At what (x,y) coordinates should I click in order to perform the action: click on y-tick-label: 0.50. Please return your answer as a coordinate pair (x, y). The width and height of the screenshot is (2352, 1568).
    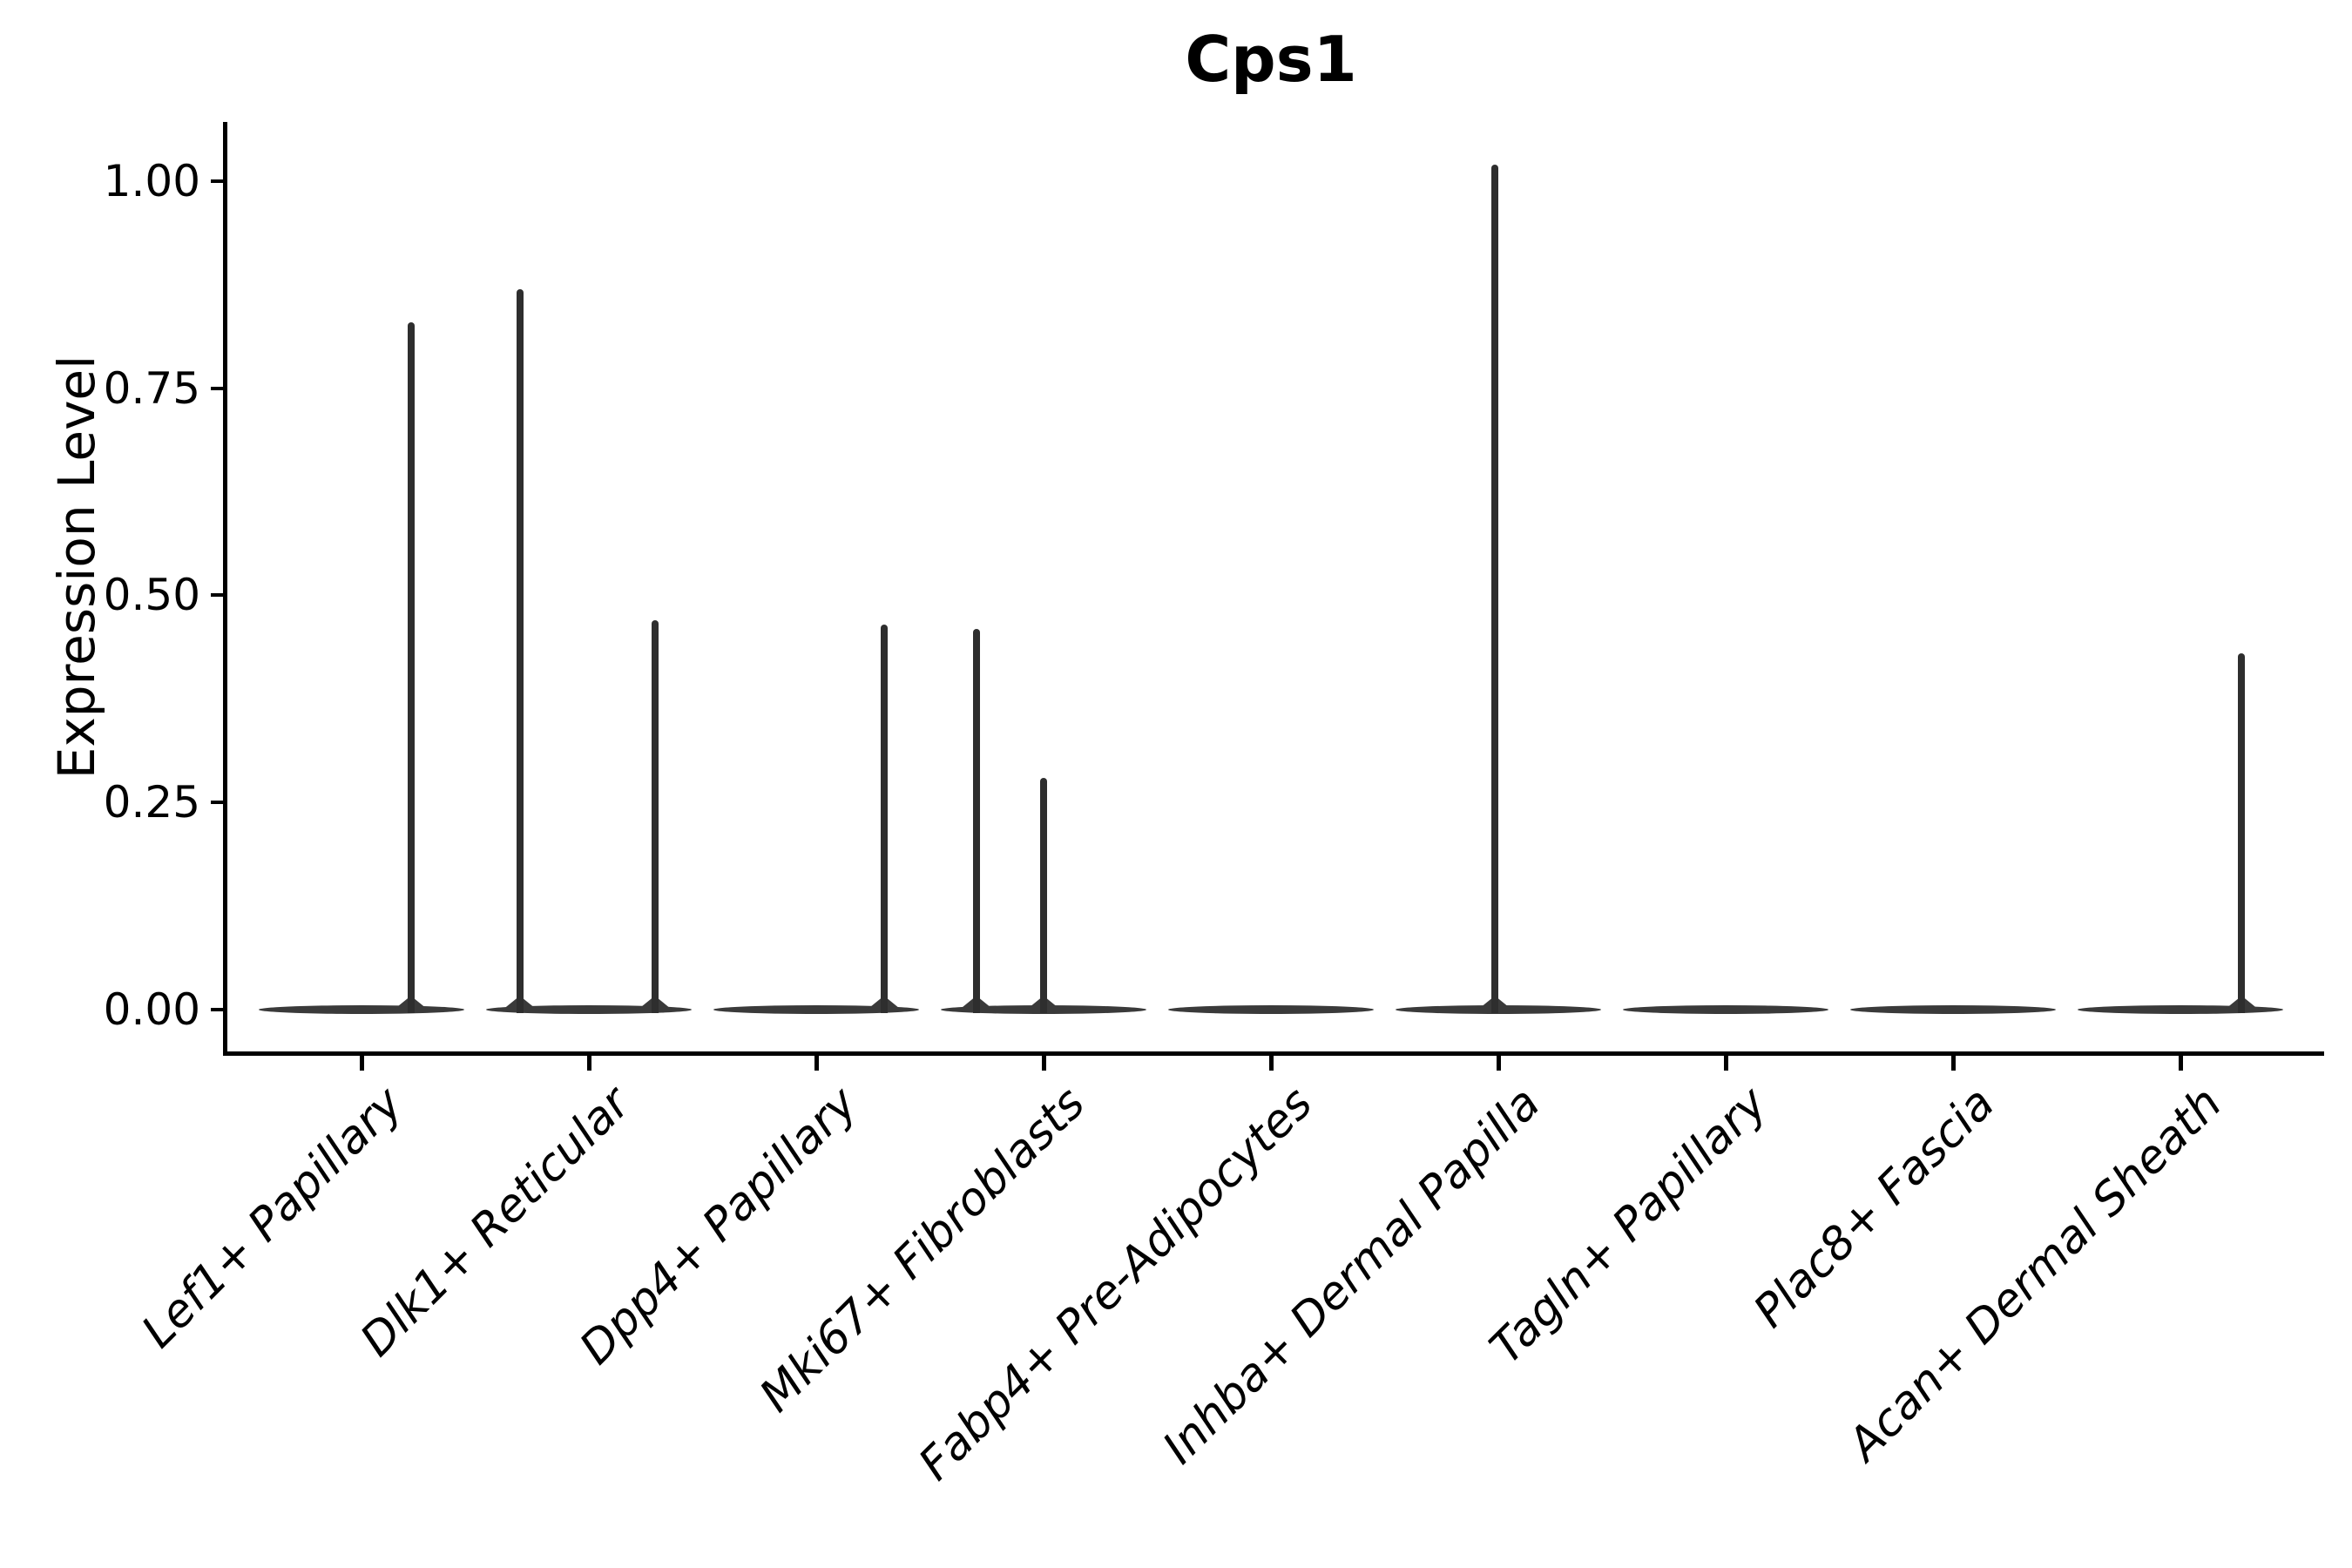
    Looking at the image, I should click on (151, 595).